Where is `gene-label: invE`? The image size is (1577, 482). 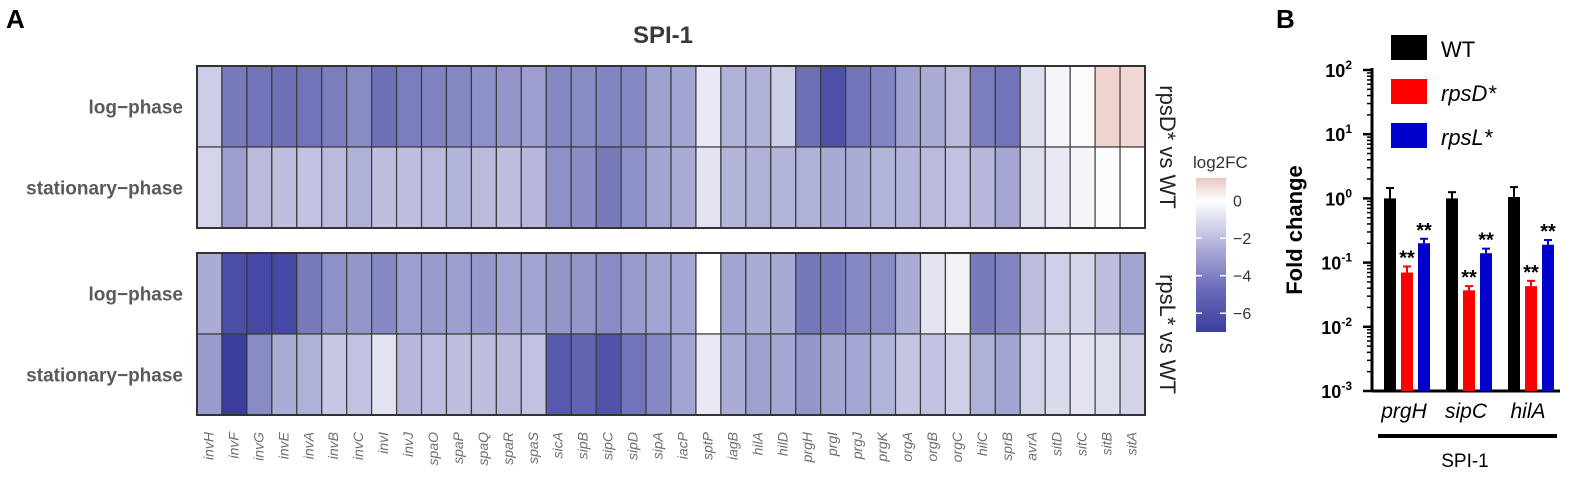 gene-label: invE is located at coordinates (283, 445).